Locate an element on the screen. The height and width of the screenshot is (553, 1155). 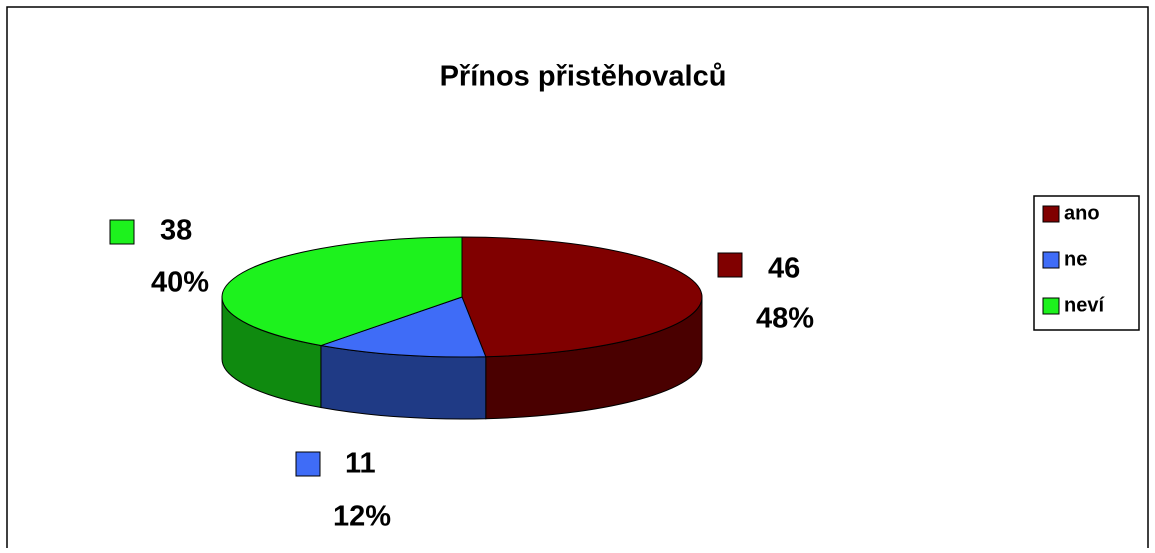
percent-label: 48% is located at coordinates (785, 319).